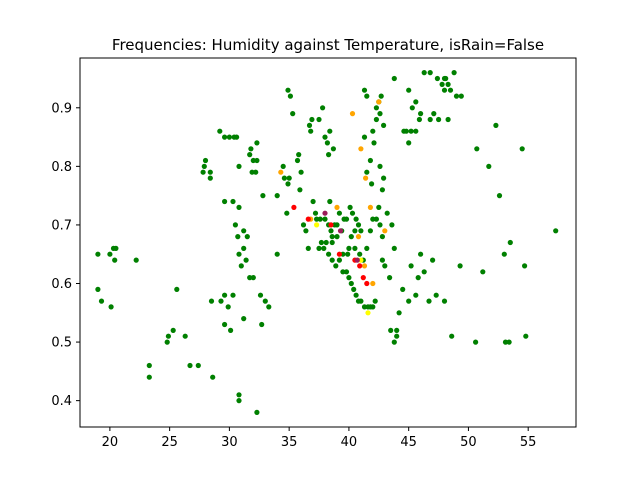 This screenshot has height=480, width=640. What do you see at coordinates (528, 442) in the screenshot?
I see `x-tick-label: 55` at bounding box center [528, 442].